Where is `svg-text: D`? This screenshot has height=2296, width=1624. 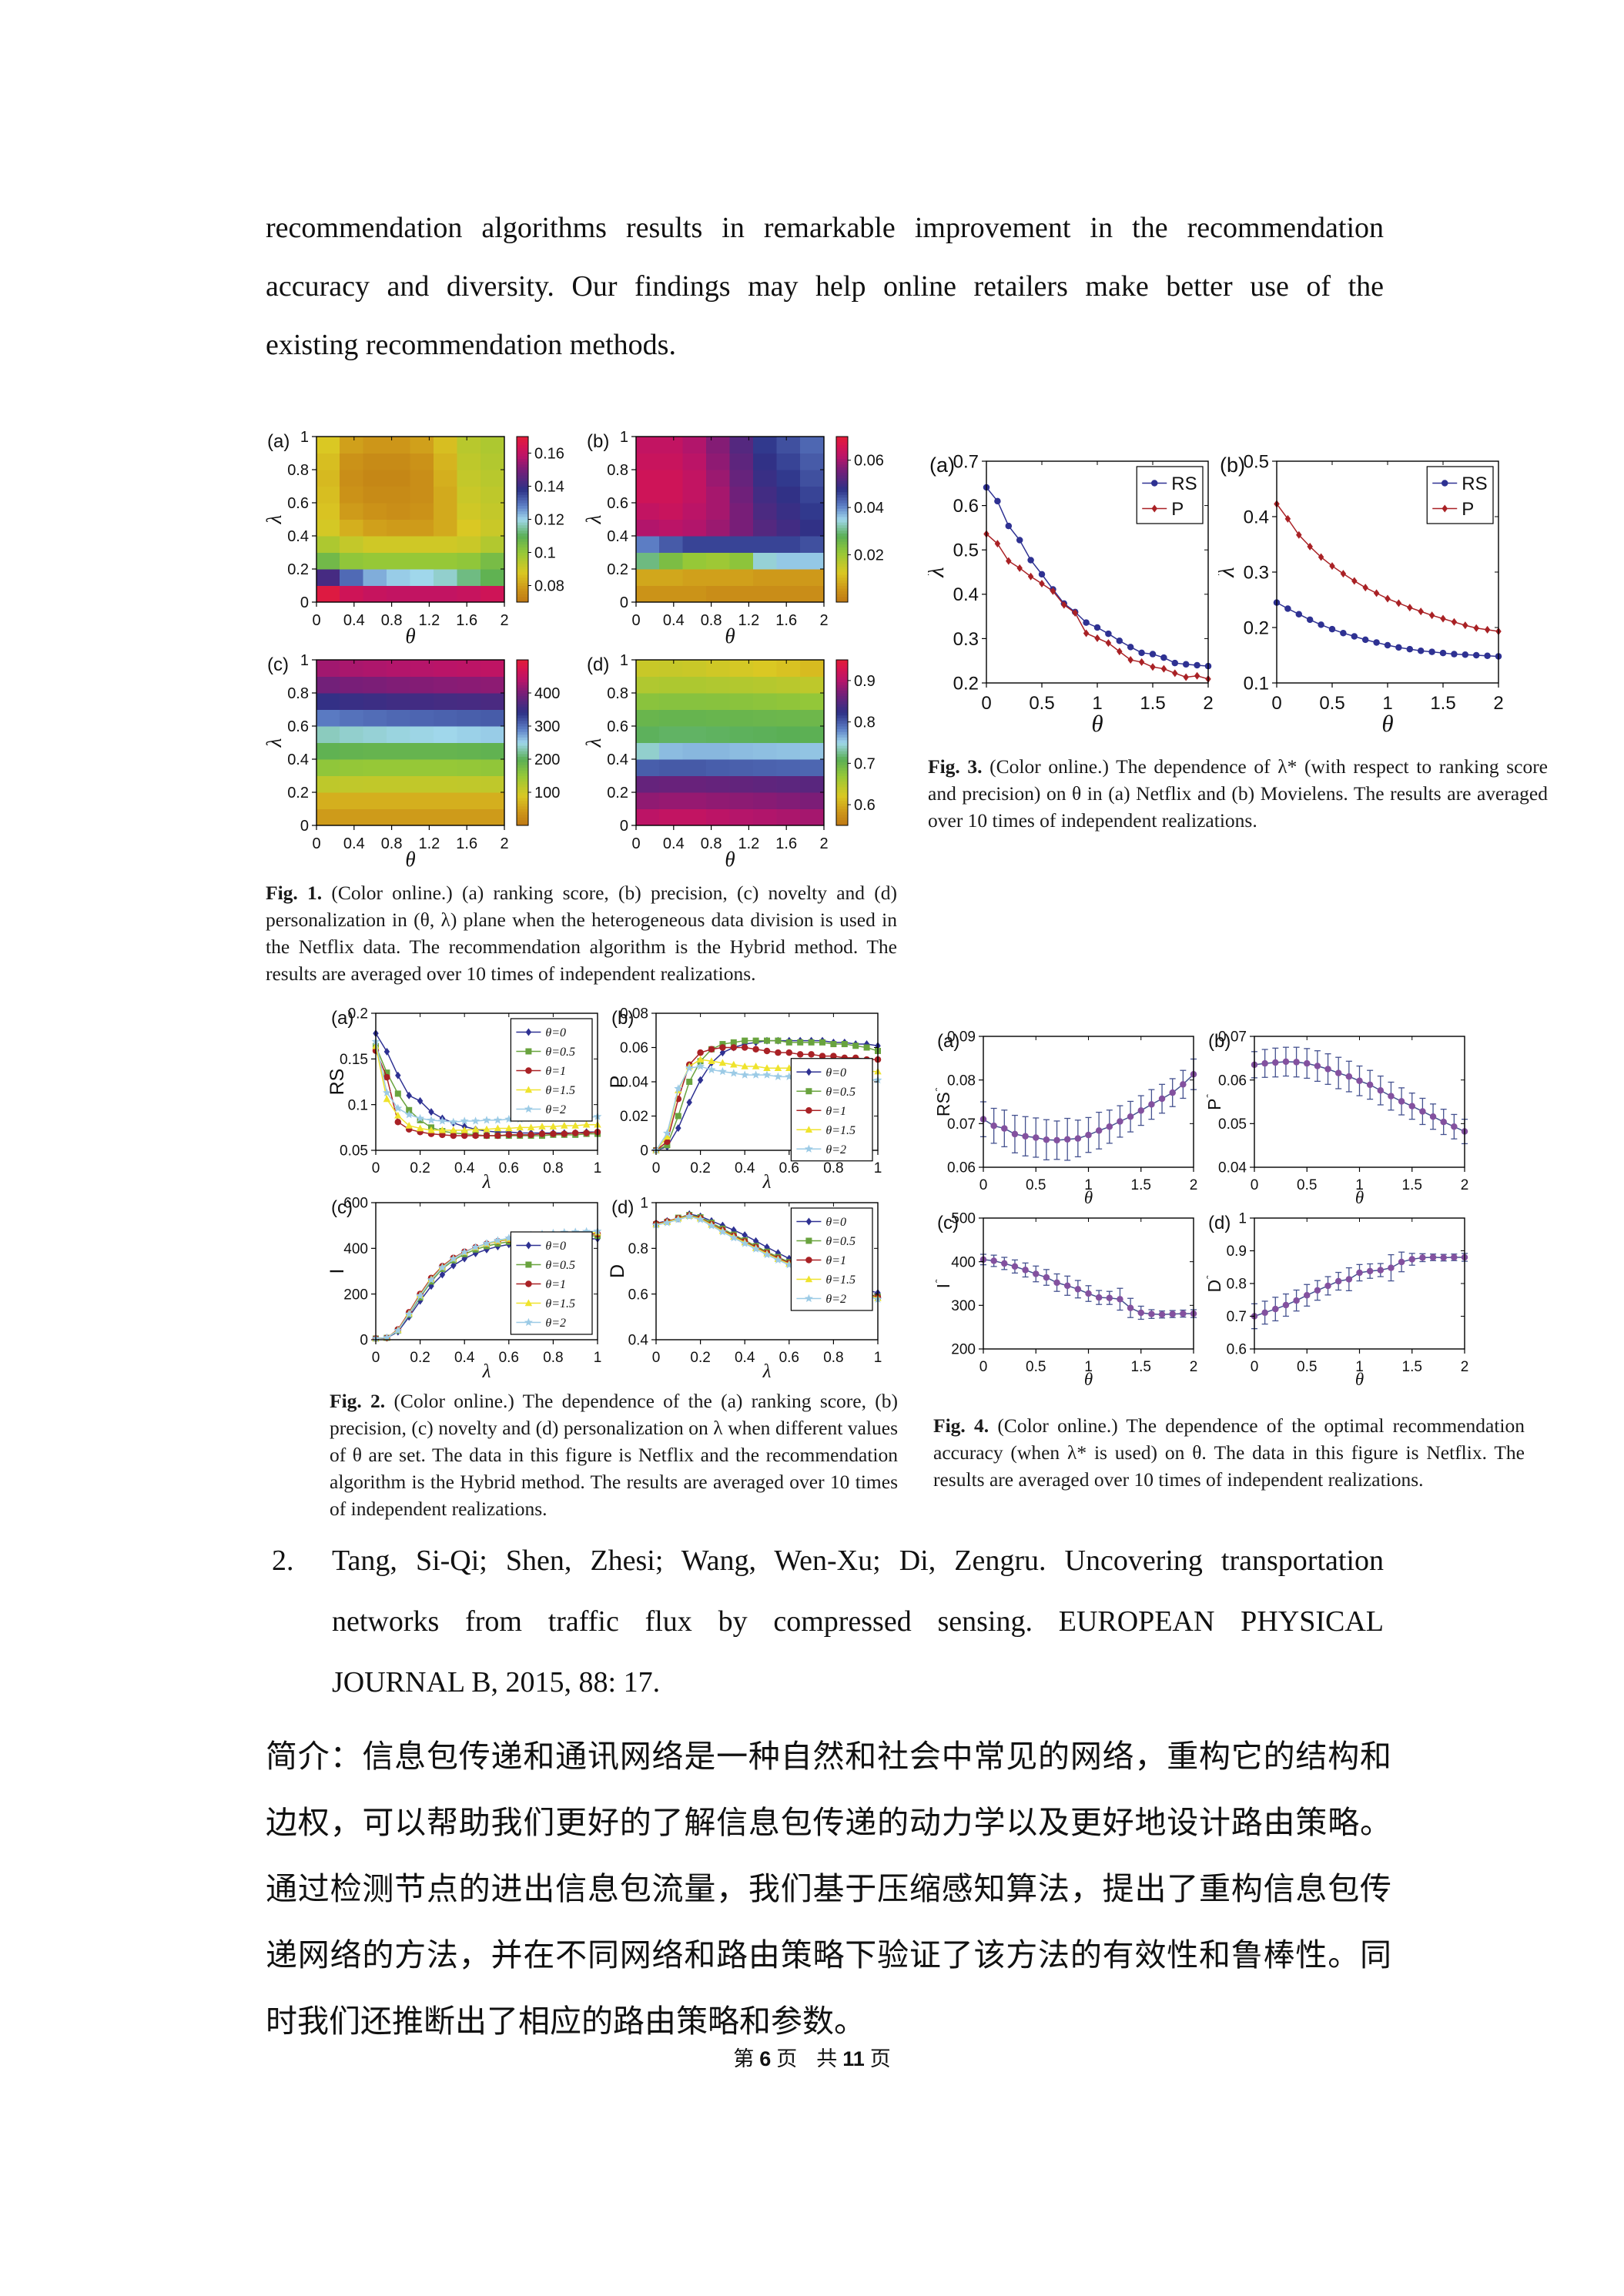
svg-text: D is located at coordinates (619, 1271).